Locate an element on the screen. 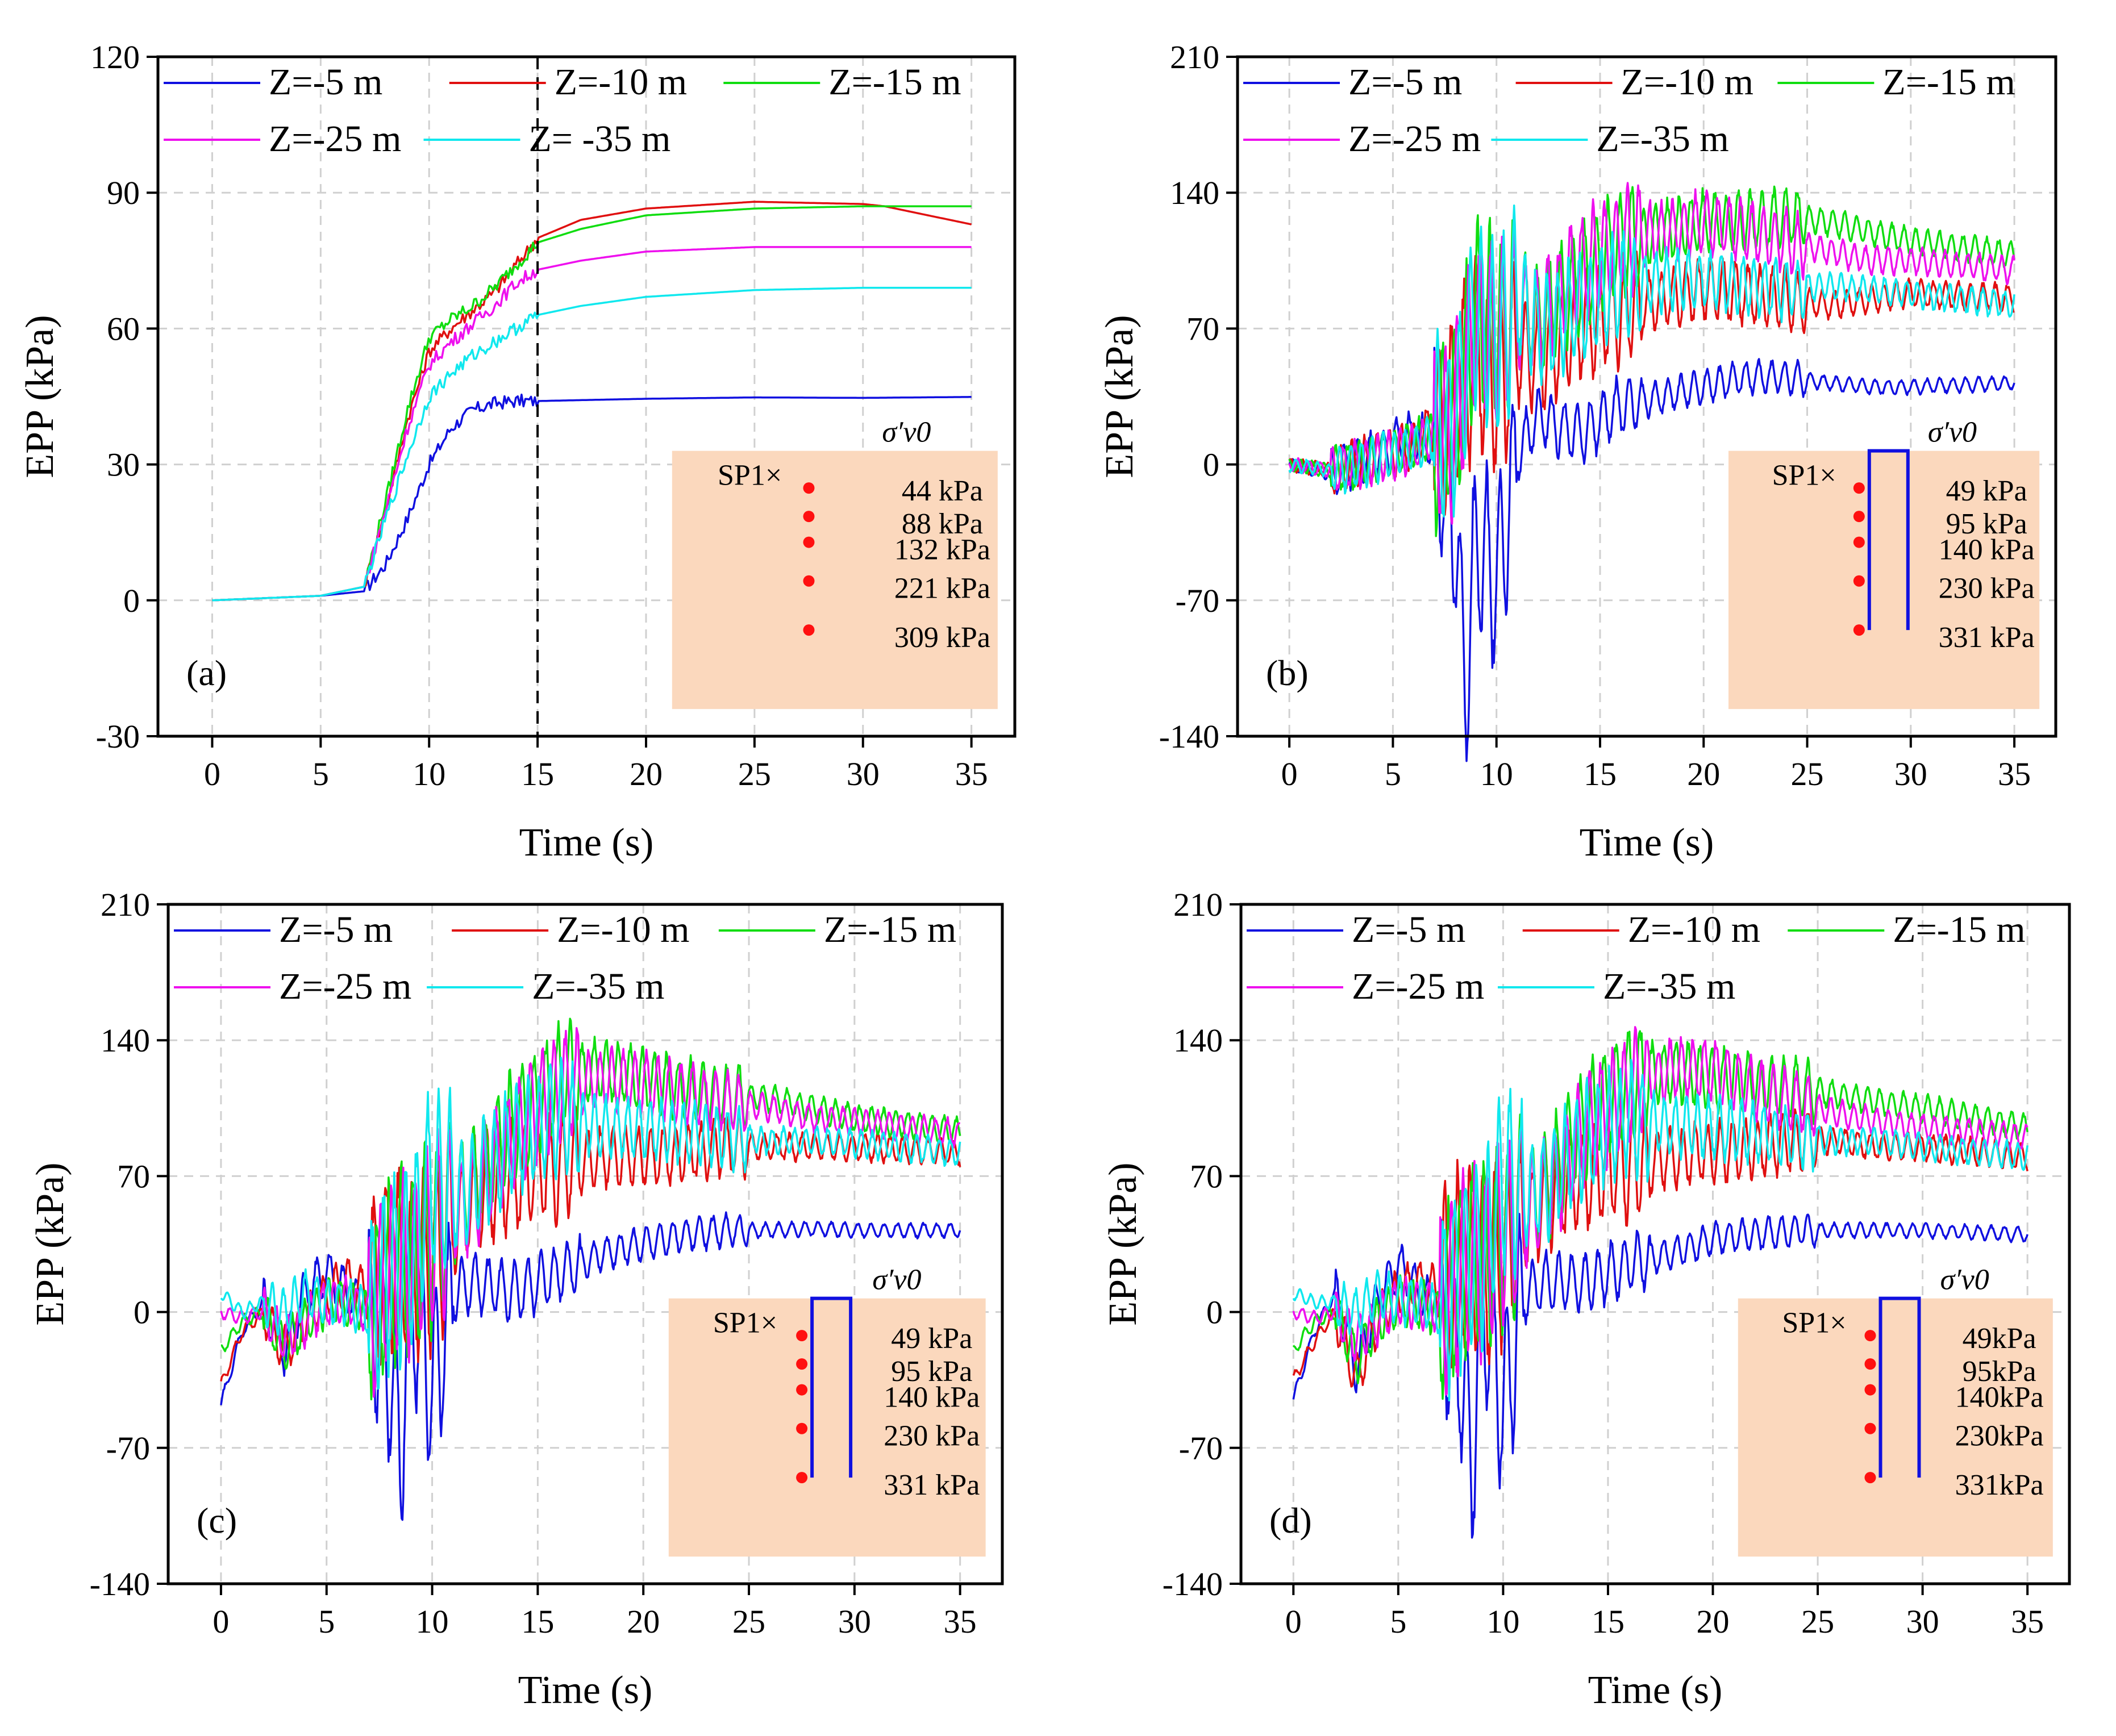  panel-label: (b) is located at coordinates (1287, 673).